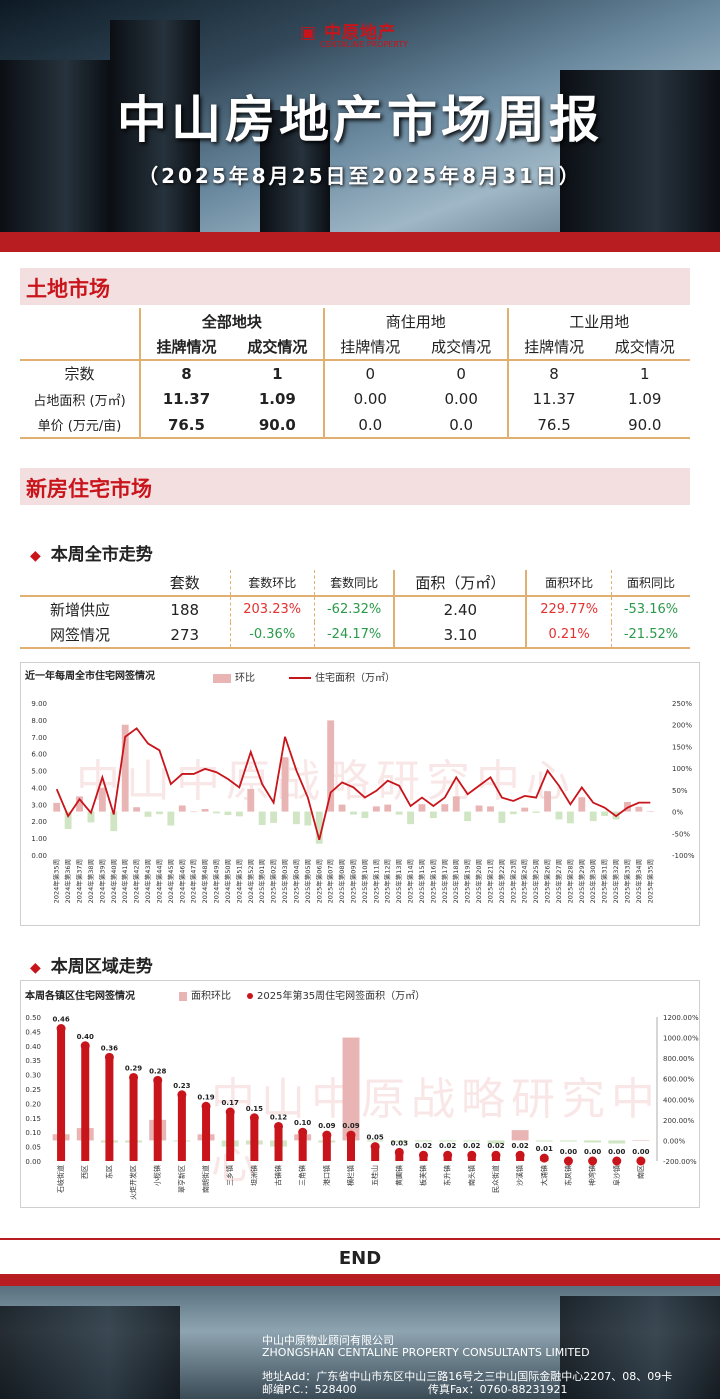 The height and width of the screenshot is (1399, 720). What do you see at coordinates (33, 1162) in the screenshot?
I see `y-tick-label: 0.00` at bounding box center [33, 1162].